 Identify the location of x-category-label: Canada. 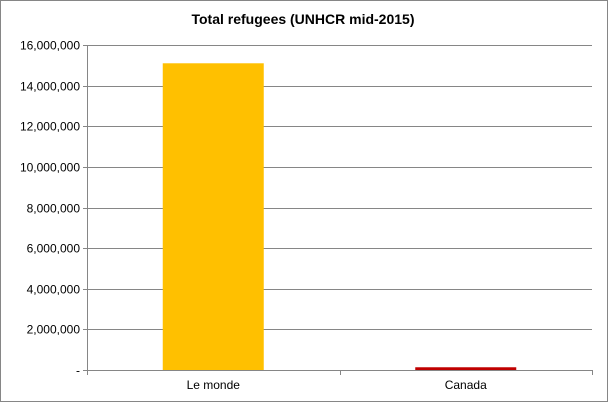
(466, 385).